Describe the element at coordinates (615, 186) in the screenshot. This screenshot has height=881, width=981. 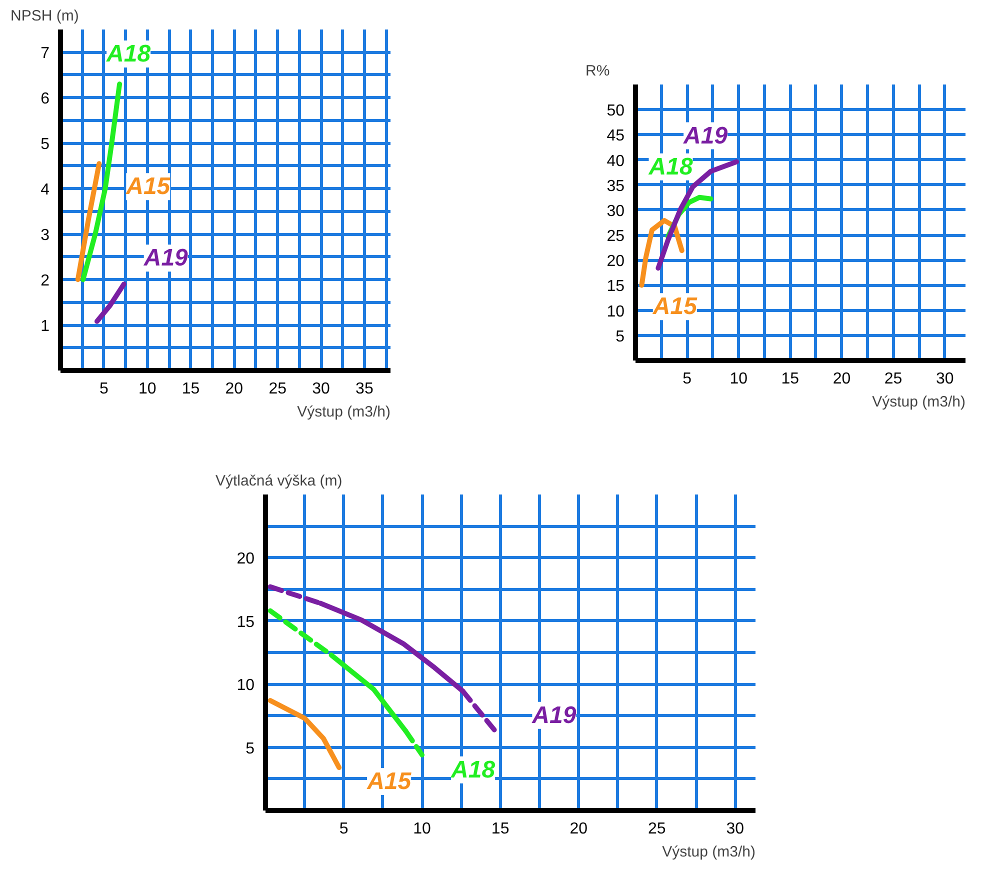
I see `y-tick-label: 35` at that location.